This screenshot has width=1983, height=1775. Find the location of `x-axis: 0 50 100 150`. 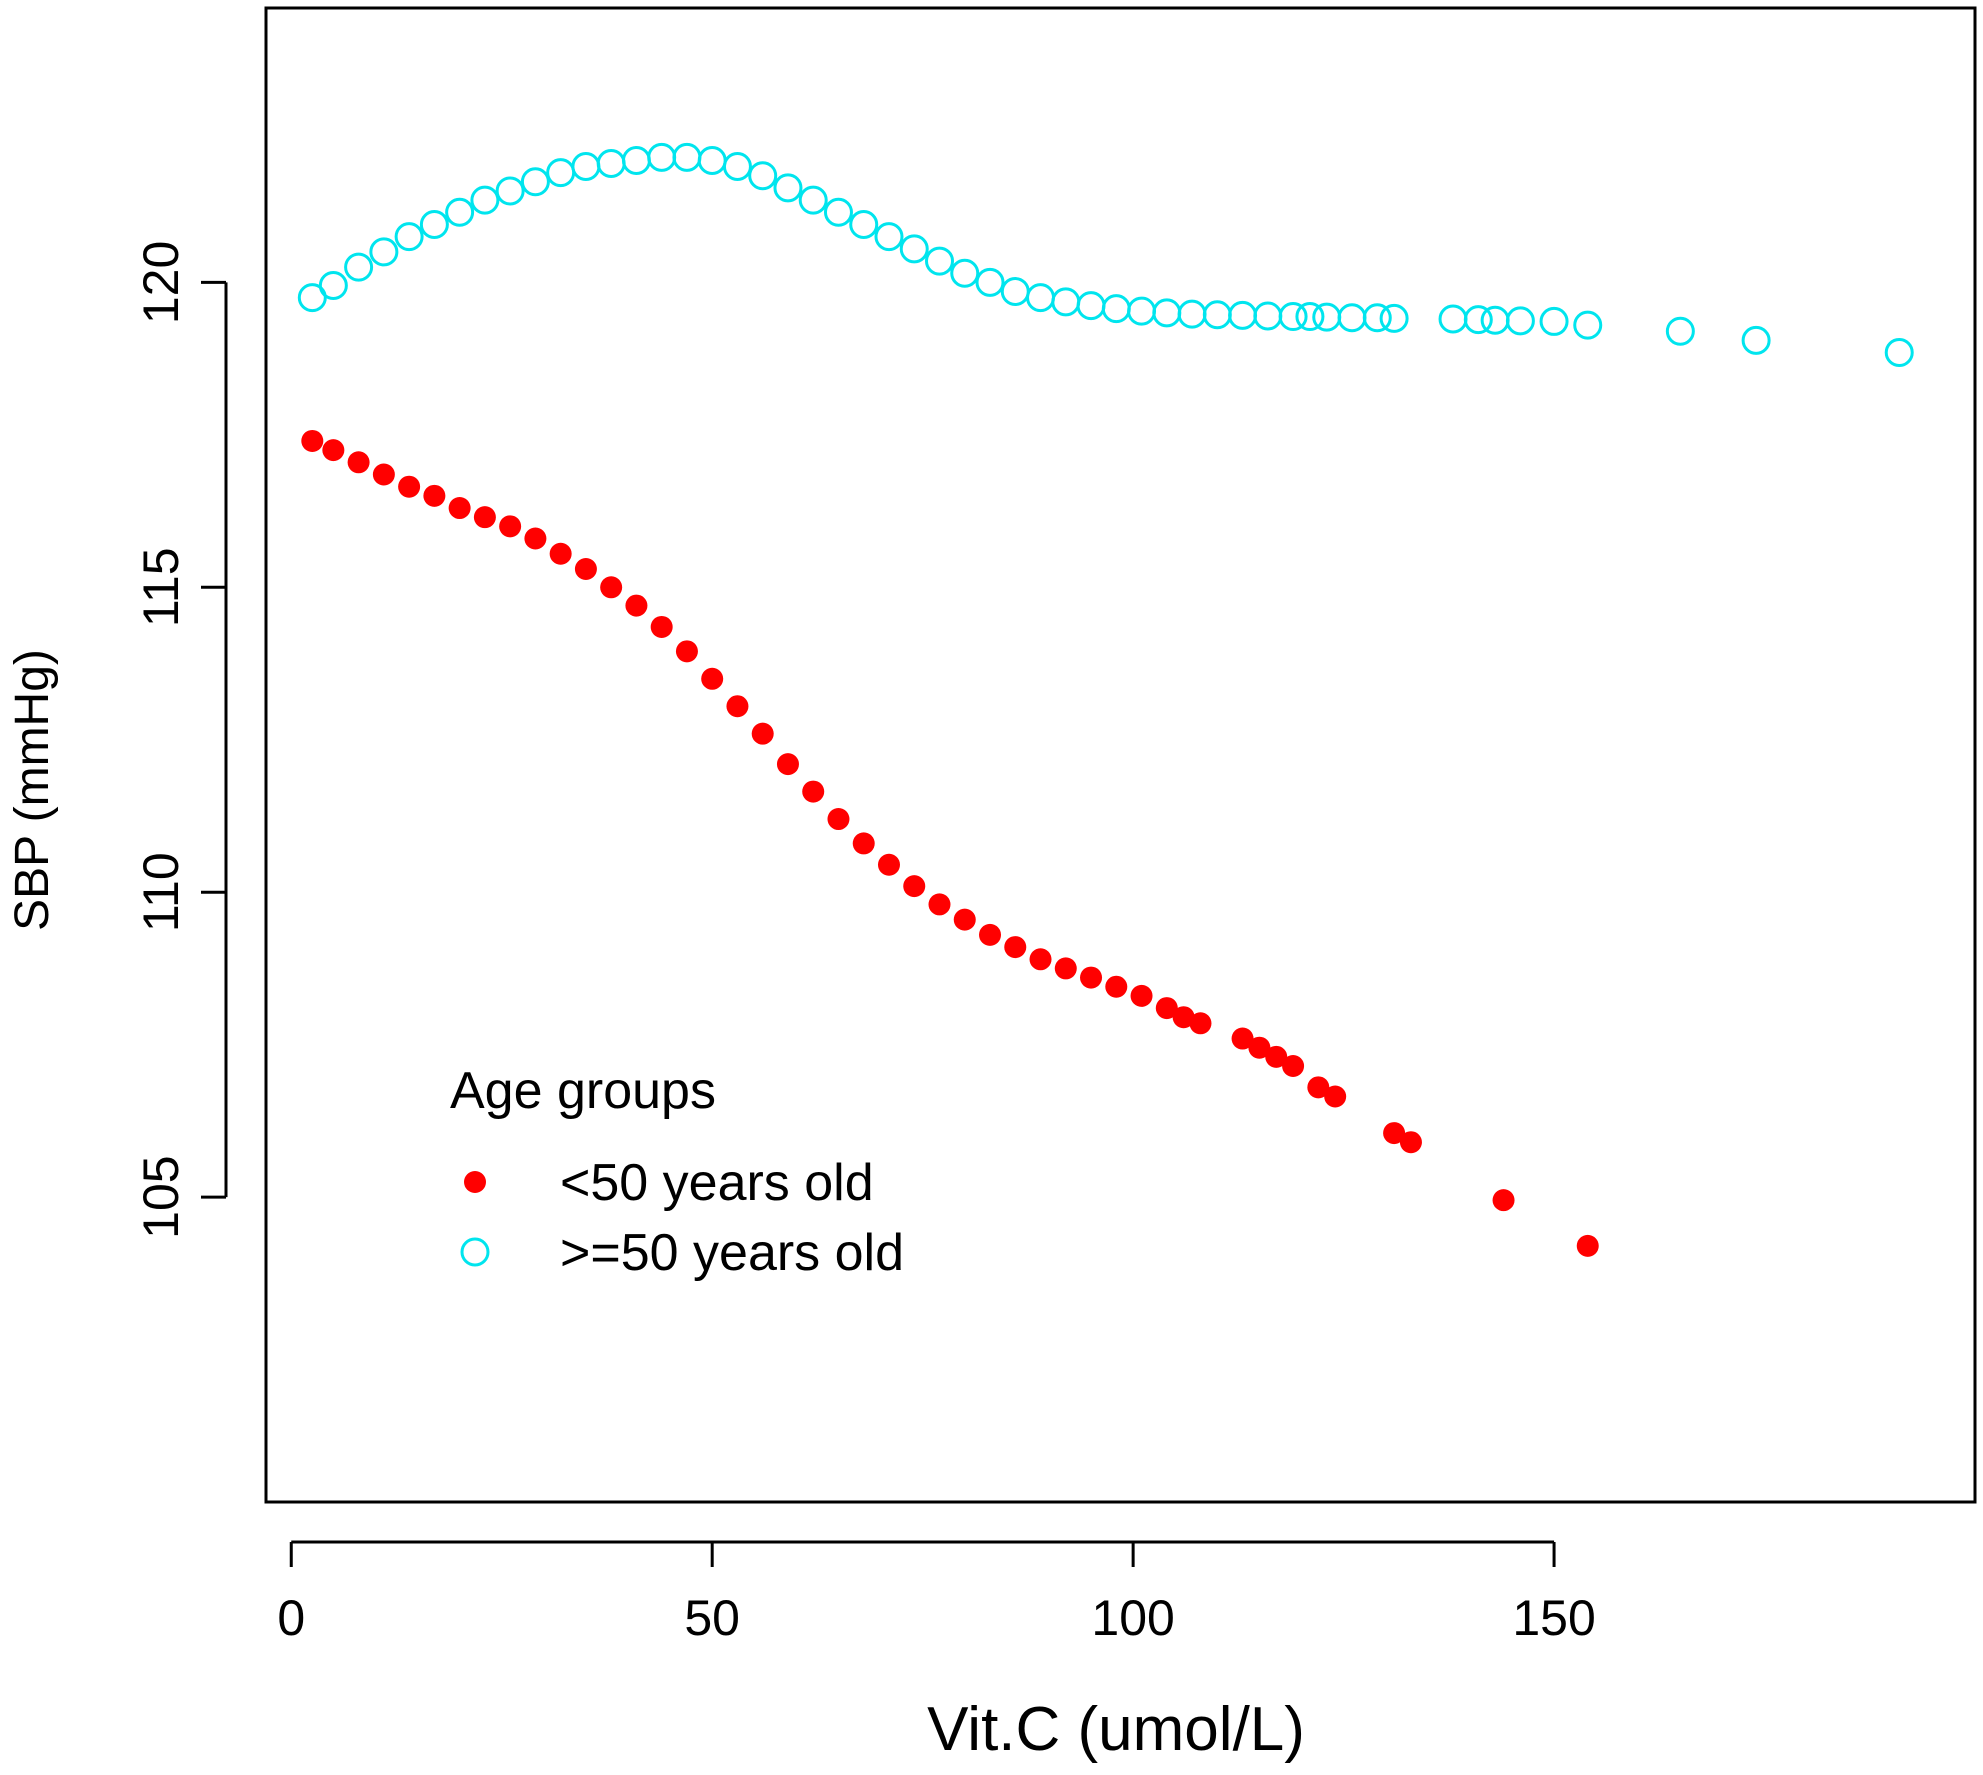

x-axis: 0 50 100 150 is located at coordinates (936, 1593).